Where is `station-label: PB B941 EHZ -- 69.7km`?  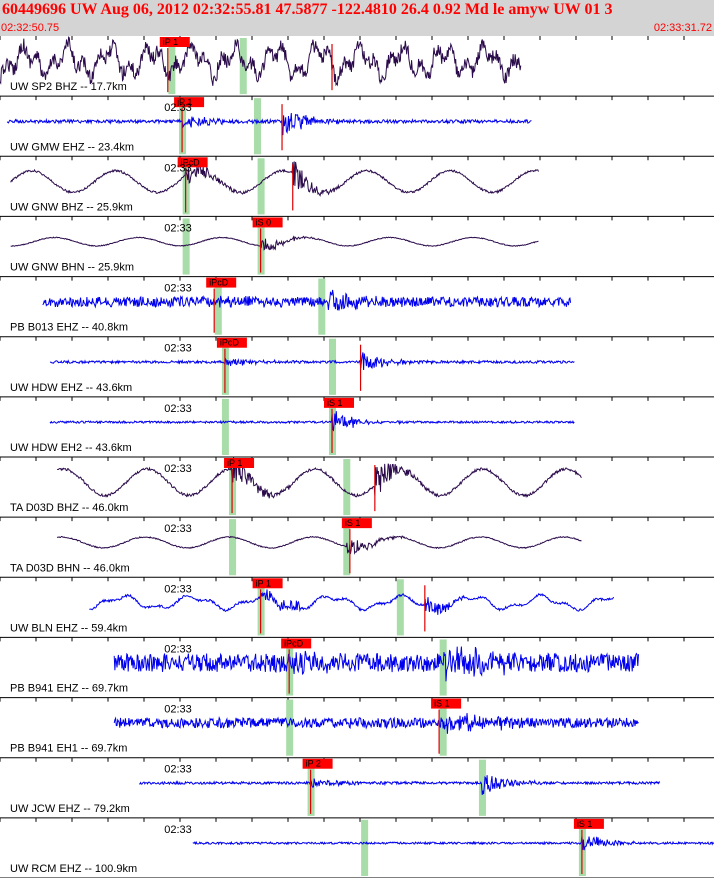
station-label: PB B941 EHZ -- 69.7km is located at coordinates (69, 689).